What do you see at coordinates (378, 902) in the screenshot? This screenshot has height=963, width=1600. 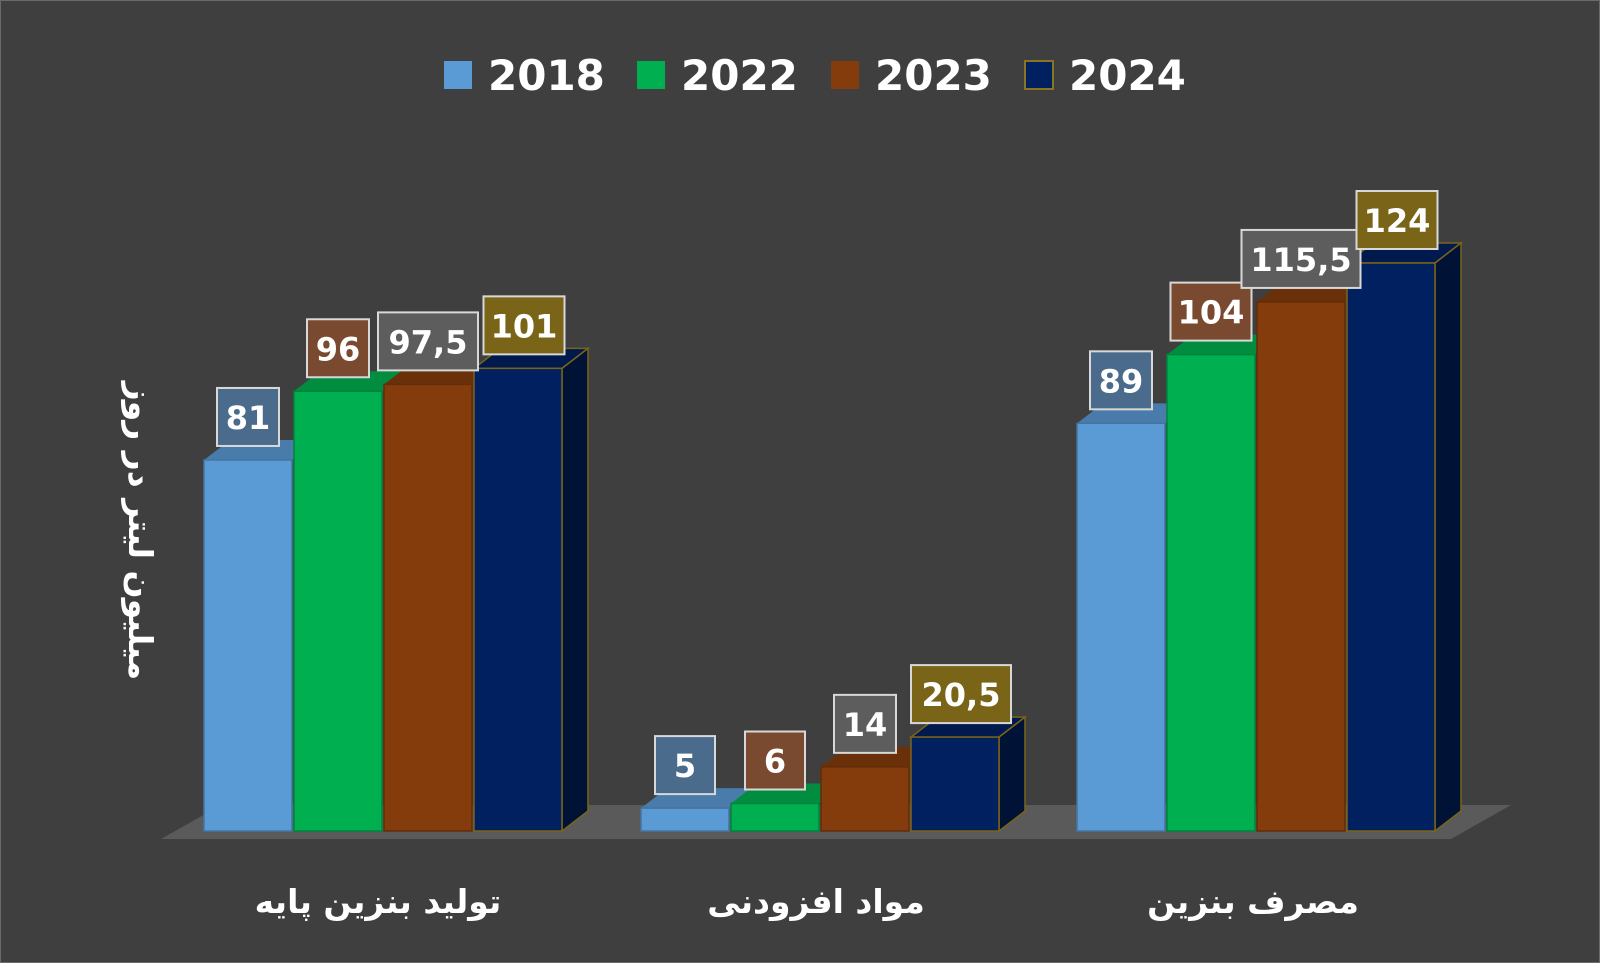 I see `category-label-0: تولید بنزین پایه` at bounding box center [378, 902].